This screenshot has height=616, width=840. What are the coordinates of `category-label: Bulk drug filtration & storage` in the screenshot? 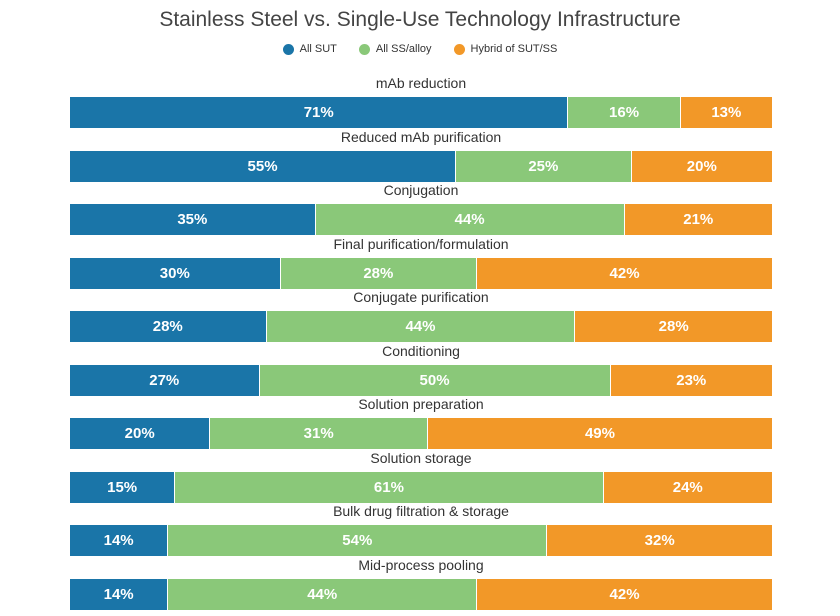 It's located at (421, 511).